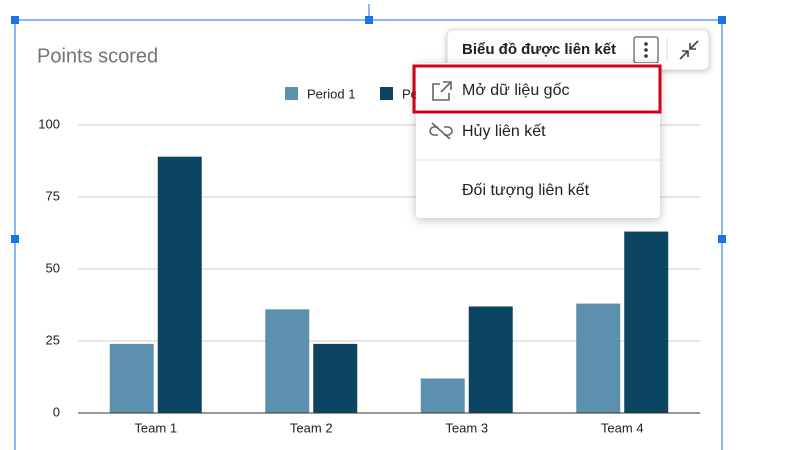 Image resolution: width=800 pixels, height=450 pixels. What do you see at coordinates (442, 91) in the screenshot?
I see `open-icon` at bounding box center [442, 91].